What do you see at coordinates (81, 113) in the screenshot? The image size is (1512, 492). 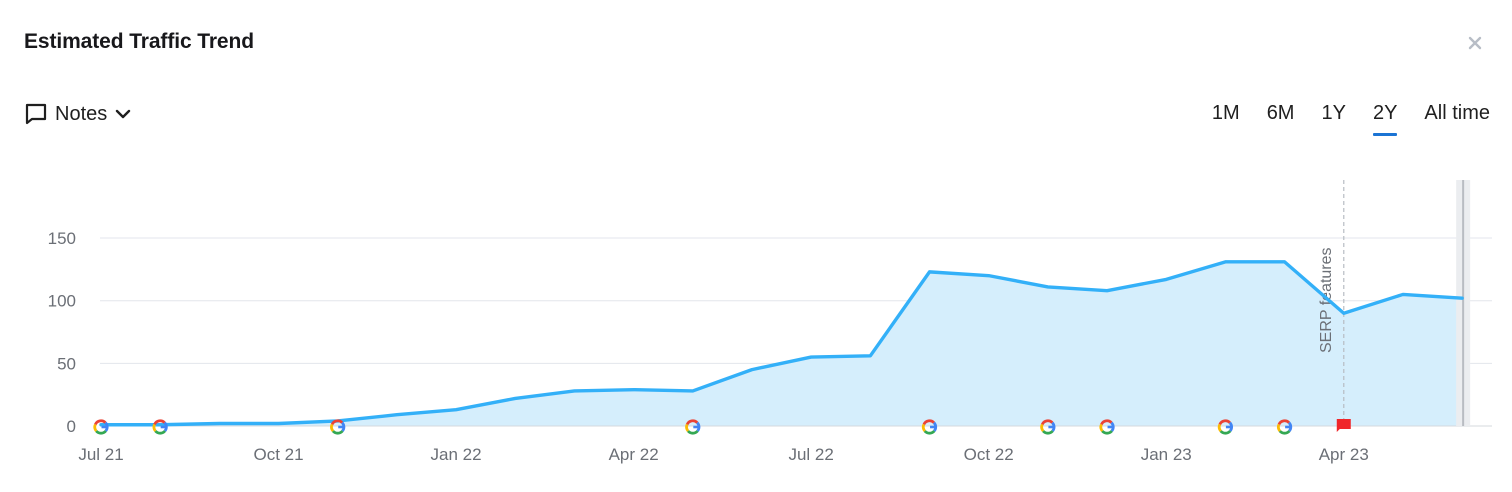 I see `notes-label: Notes` at bounding box center [81, 113].